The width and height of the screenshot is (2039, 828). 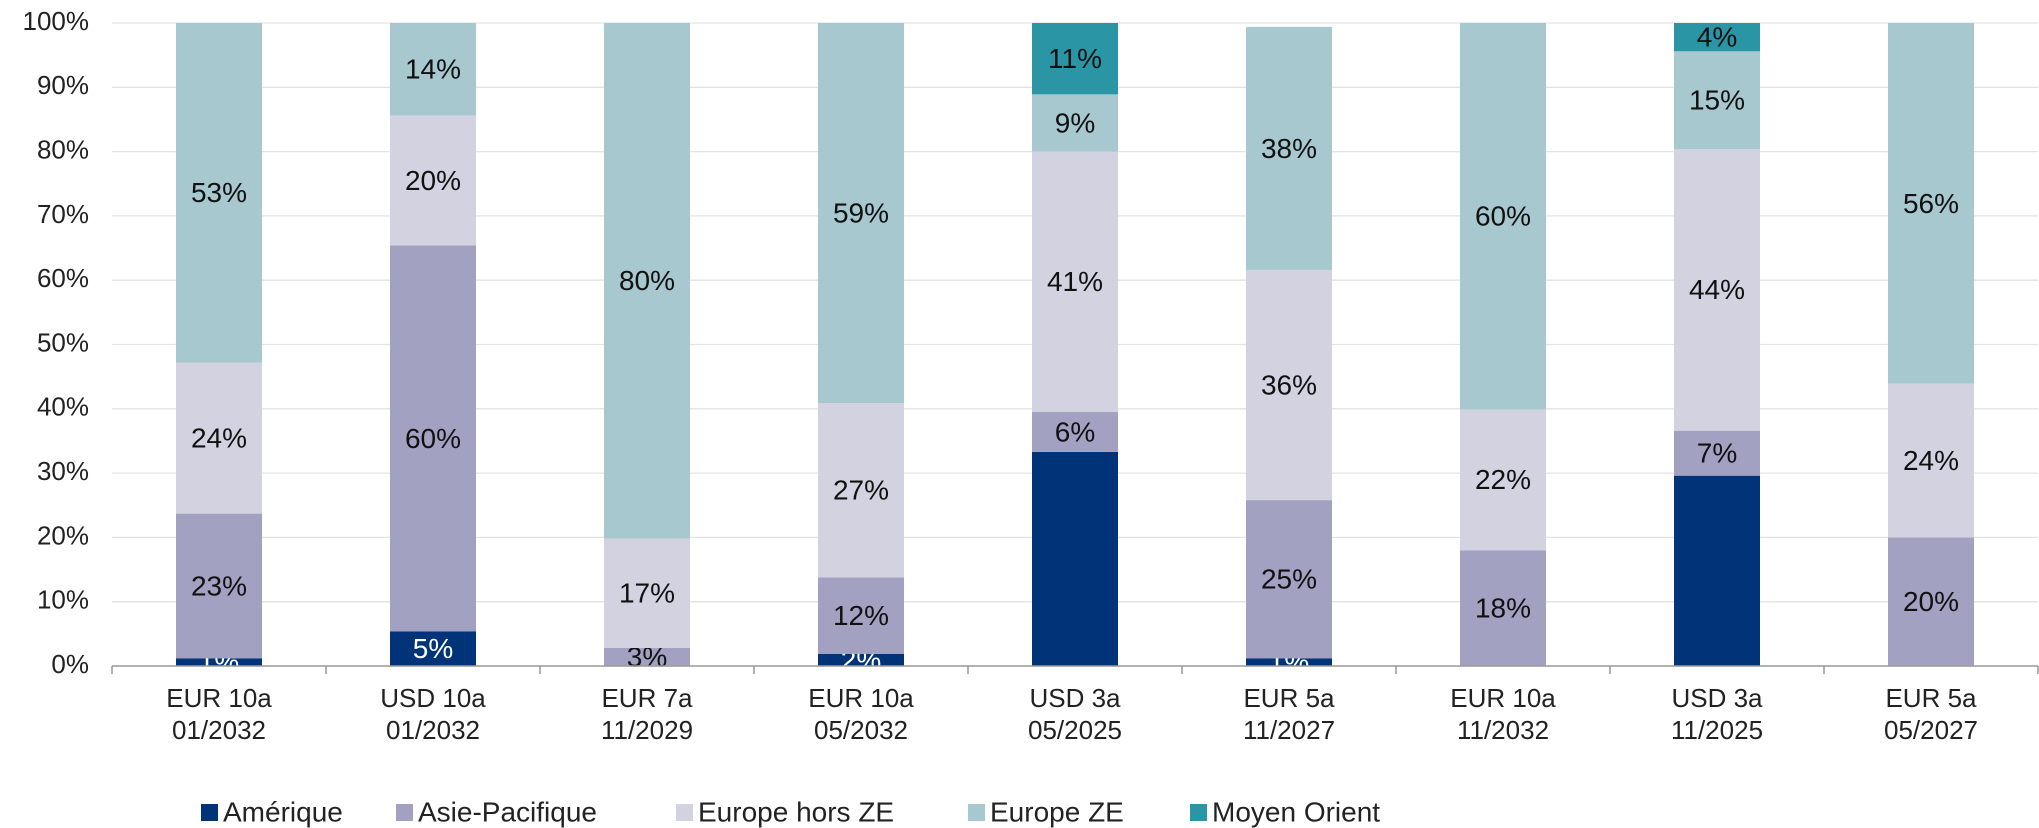 I want to click on data-label: 56%, so click(x=1931, y=203).